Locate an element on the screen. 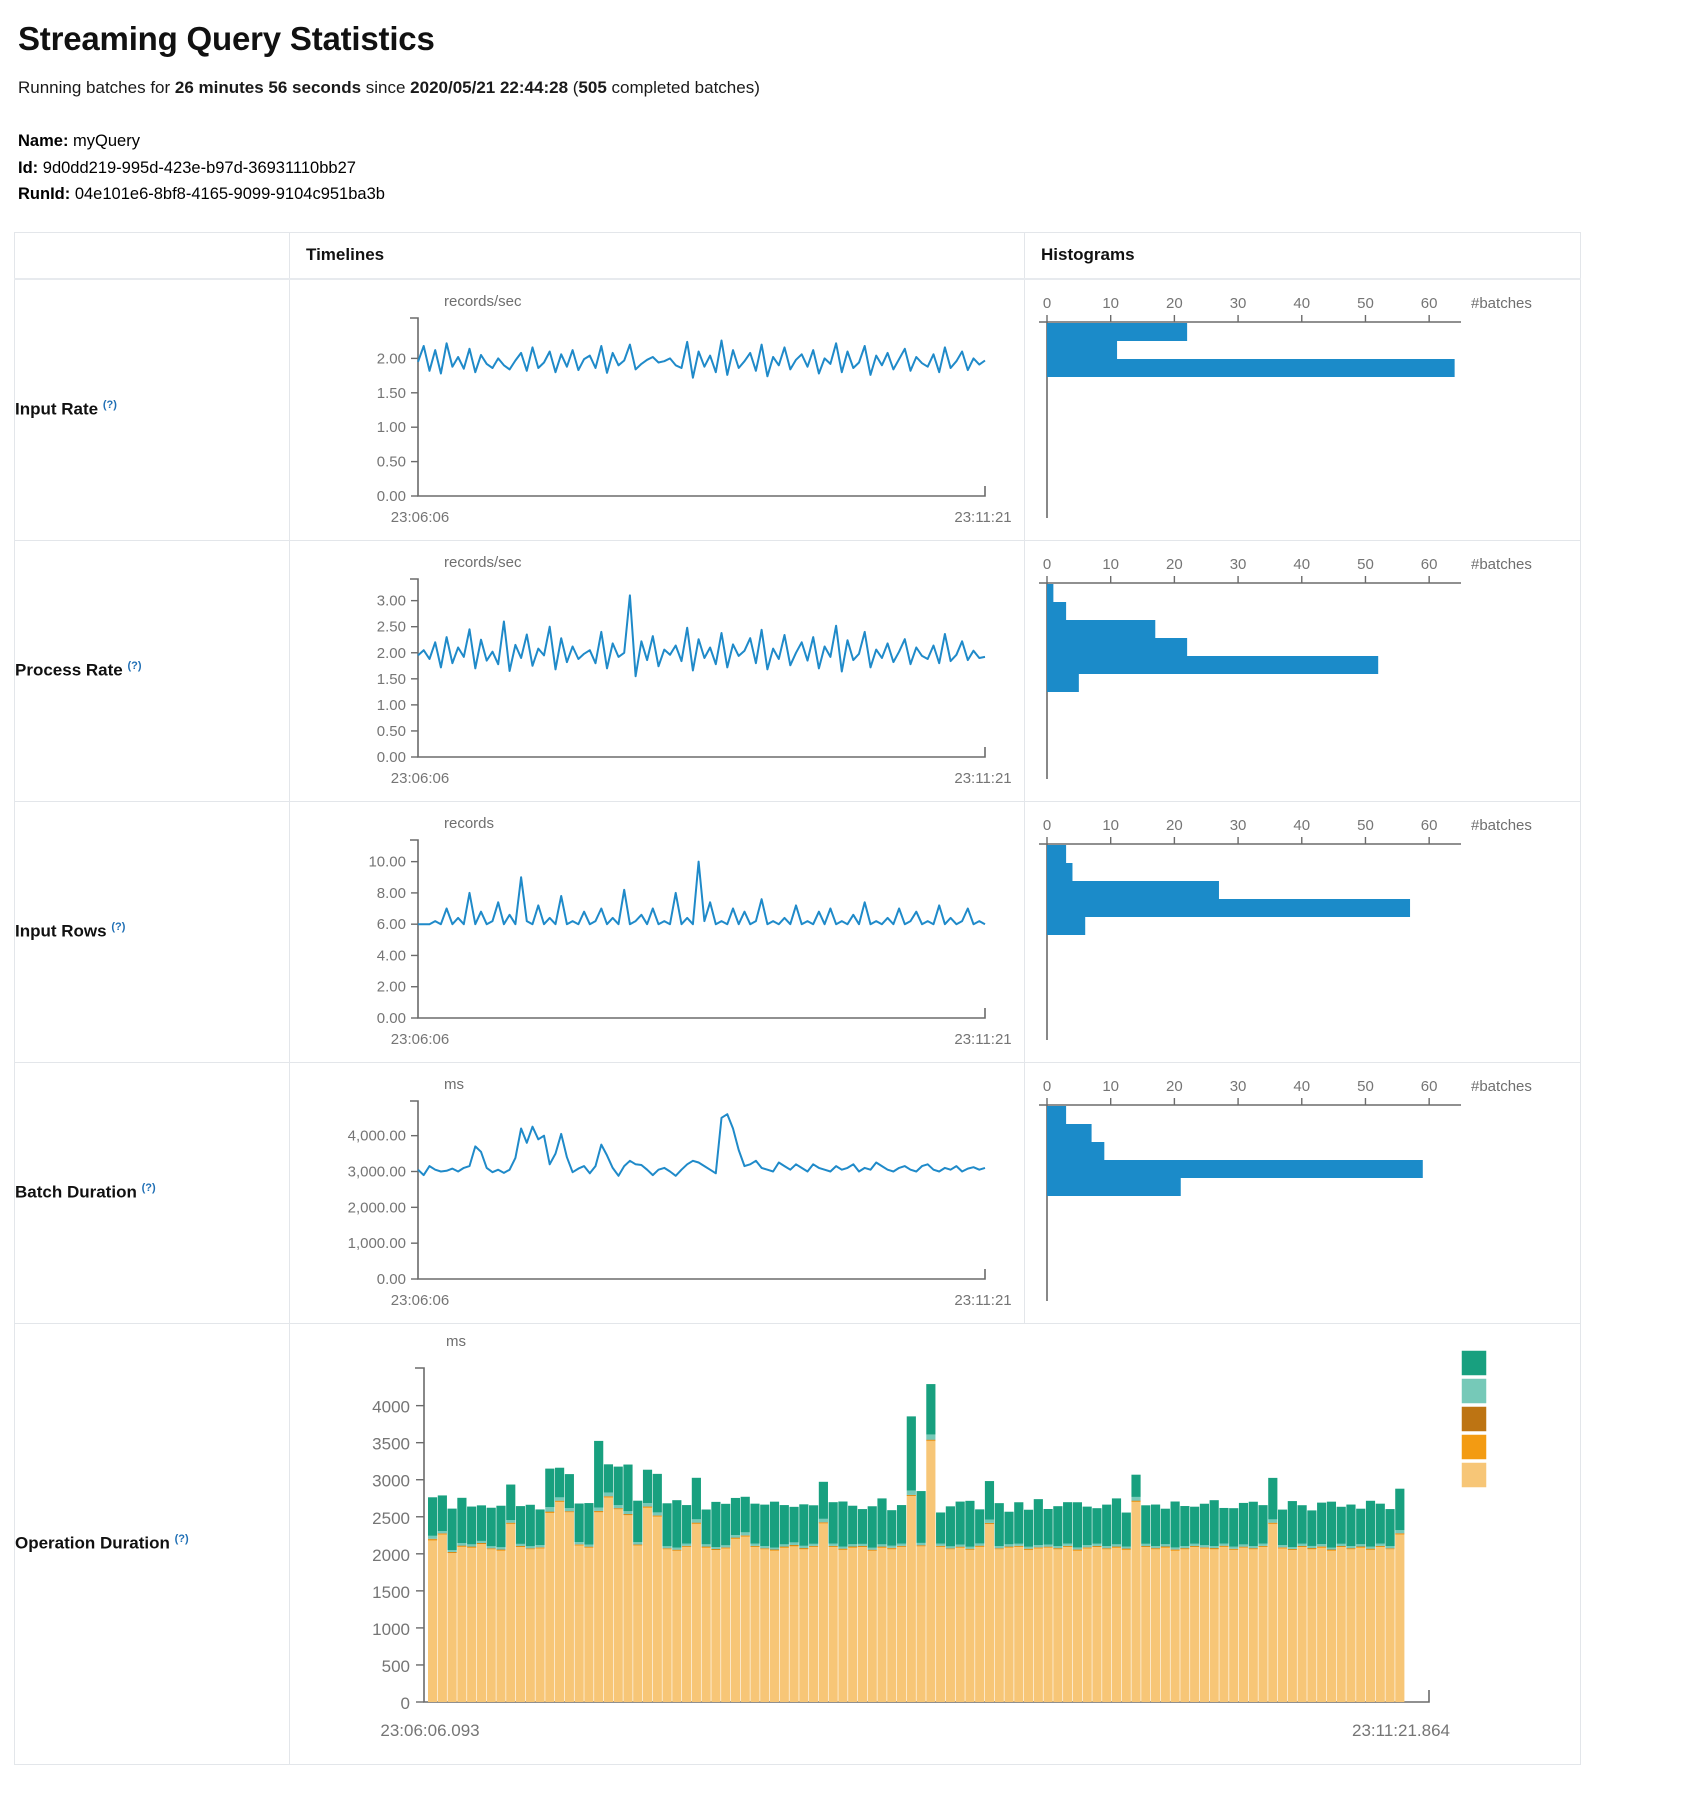 Image resolution: width=1693 pixels, height=1820 pixels. x-tick-label: 50 is located at coordinates (1365, 825).